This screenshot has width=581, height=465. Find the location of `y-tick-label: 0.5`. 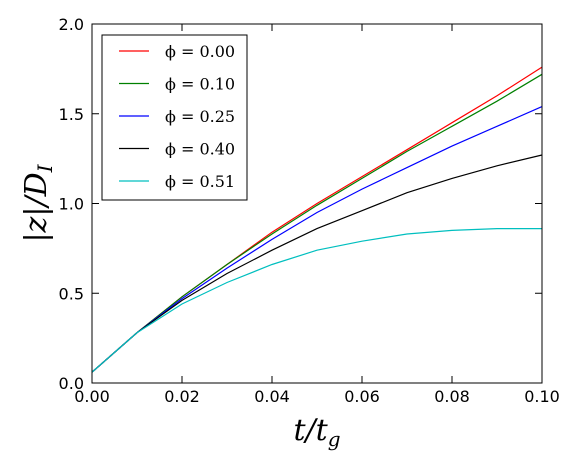

y-tick-label: 0.5 is located at coordinates (71, 293).